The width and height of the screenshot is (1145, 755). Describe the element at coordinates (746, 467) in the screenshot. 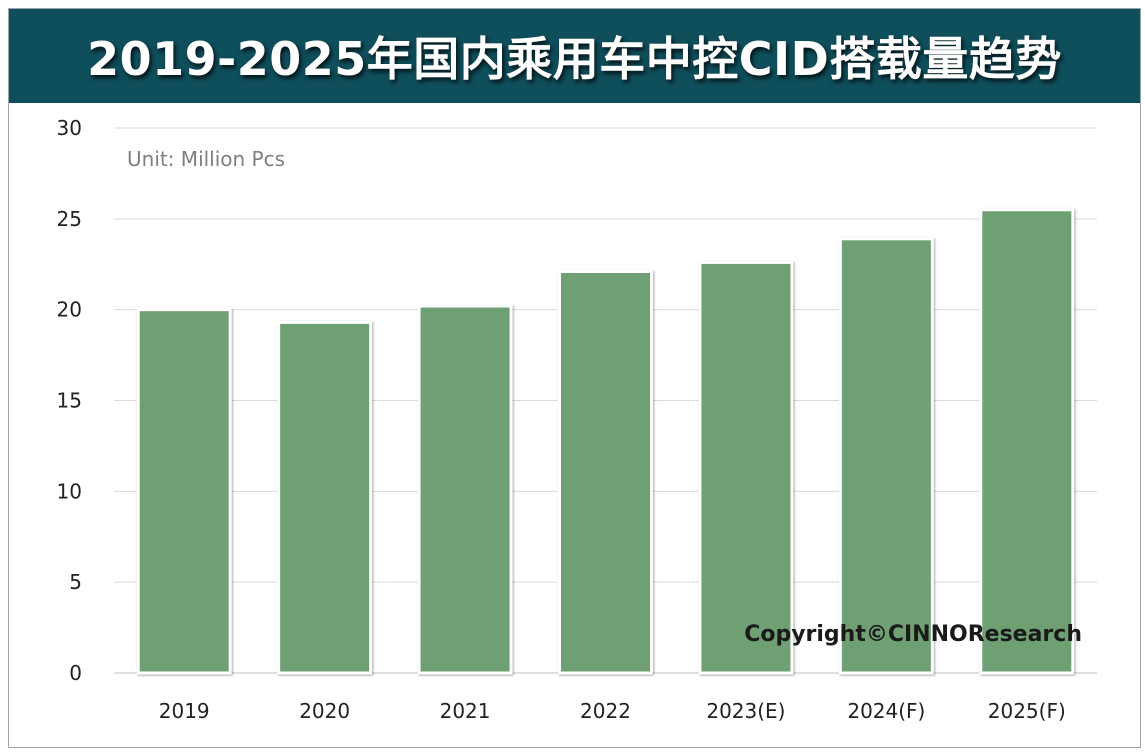

I see `bar-2023(E)` at that location.